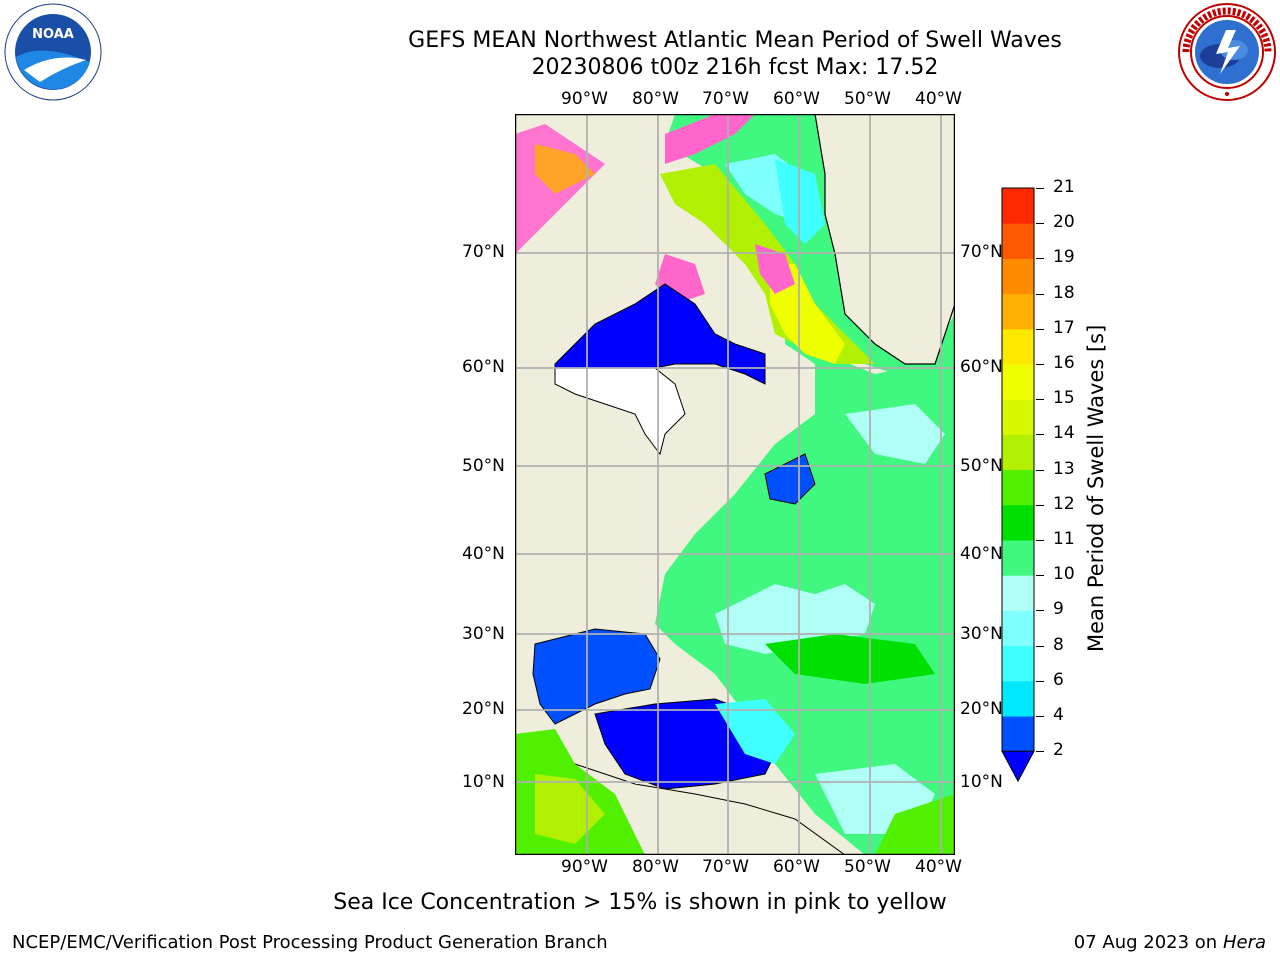 The height and width of the screenshot is (960, 1280). I want to click on lat-label-left-10n: 10°N, so click(483, 782).